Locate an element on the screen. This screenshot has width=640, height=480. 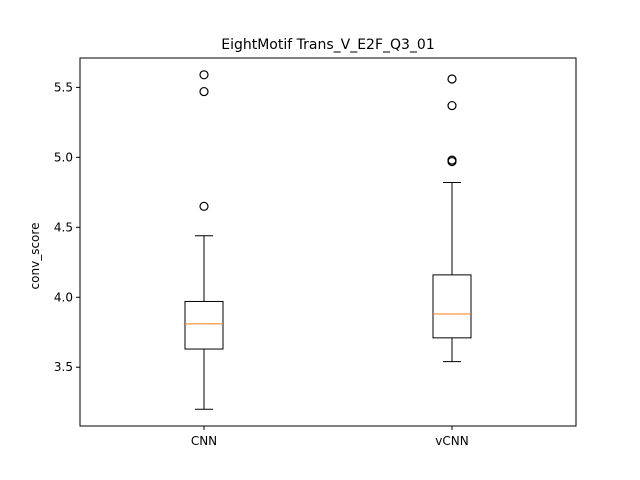
y-tick-label: 5.0 is located at coordinates (63, 157).